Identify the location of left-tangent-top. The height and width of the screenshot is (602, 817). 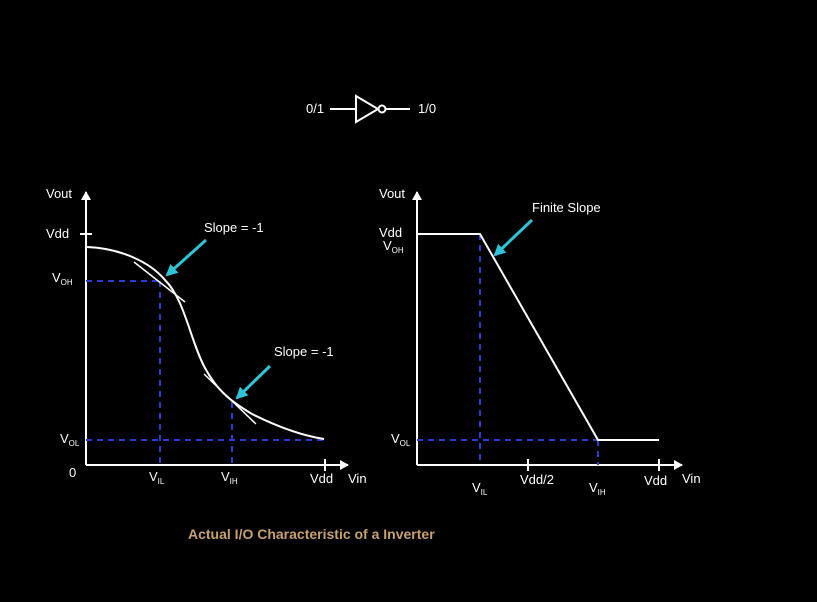
(159, 282).